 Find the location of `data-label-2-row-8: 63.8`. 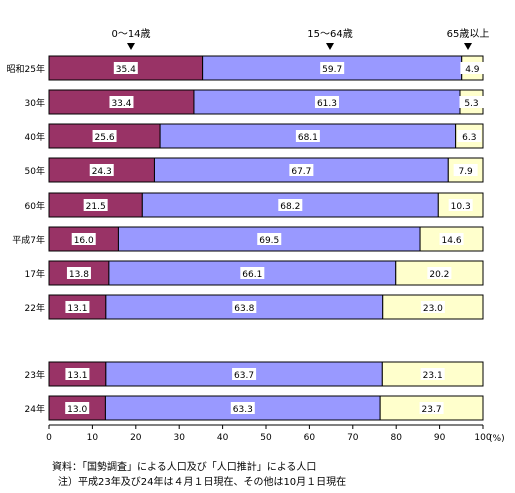

data-label-2-row-8: 63.8 is located at coordinates (244, 309).